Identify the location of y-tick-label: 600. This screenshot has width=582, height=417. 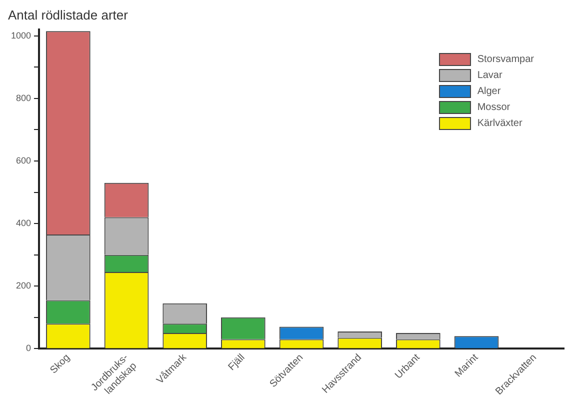
(24, 160).